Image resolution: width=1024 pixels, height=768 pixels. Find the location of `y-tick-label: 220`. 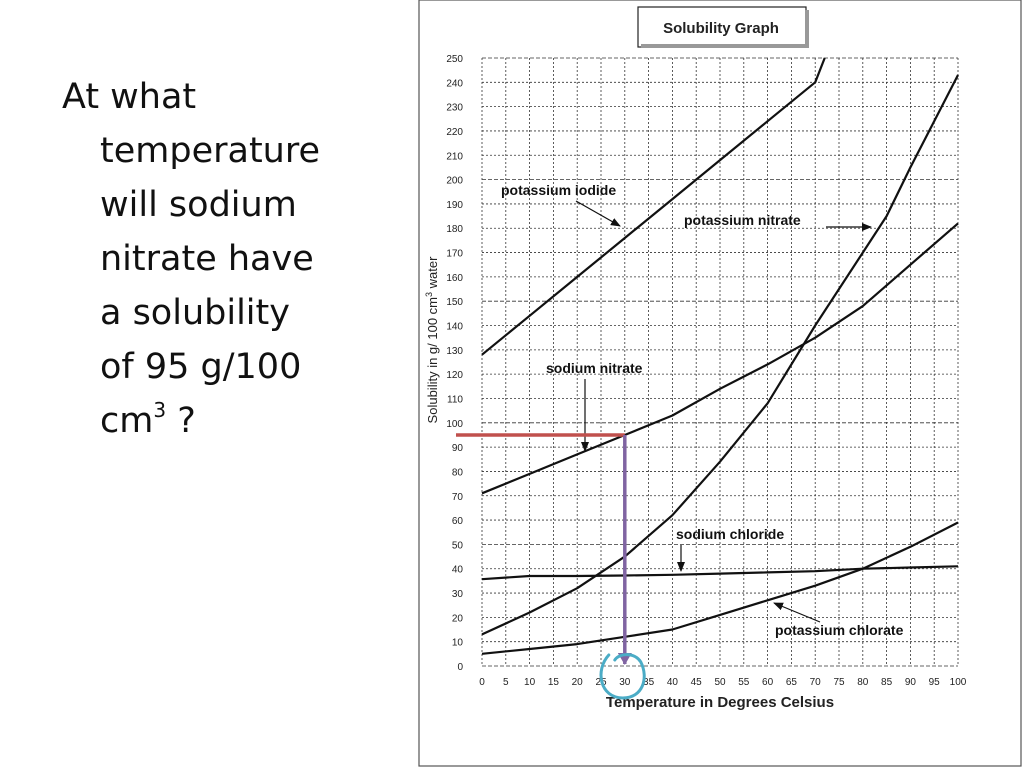

y-tick-label: 220 is located at coordinates (454, 132).